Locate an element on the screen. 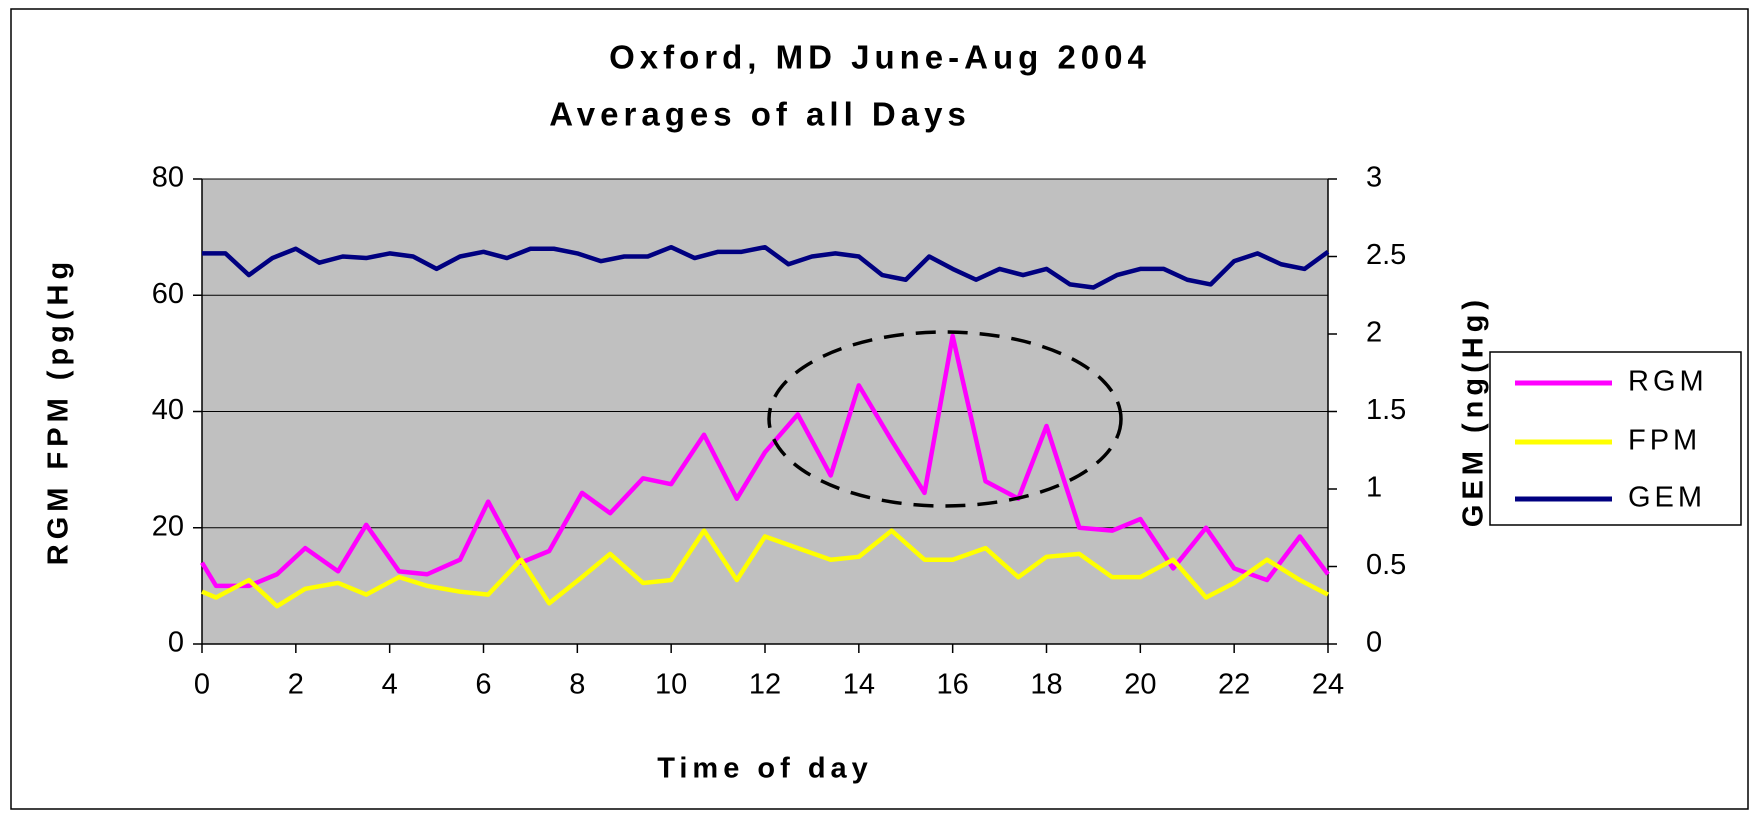 Image resolution: width=1750 pixels, height=817 pixels. x-axis-label: Time of day is located at coordinates (765, 769).